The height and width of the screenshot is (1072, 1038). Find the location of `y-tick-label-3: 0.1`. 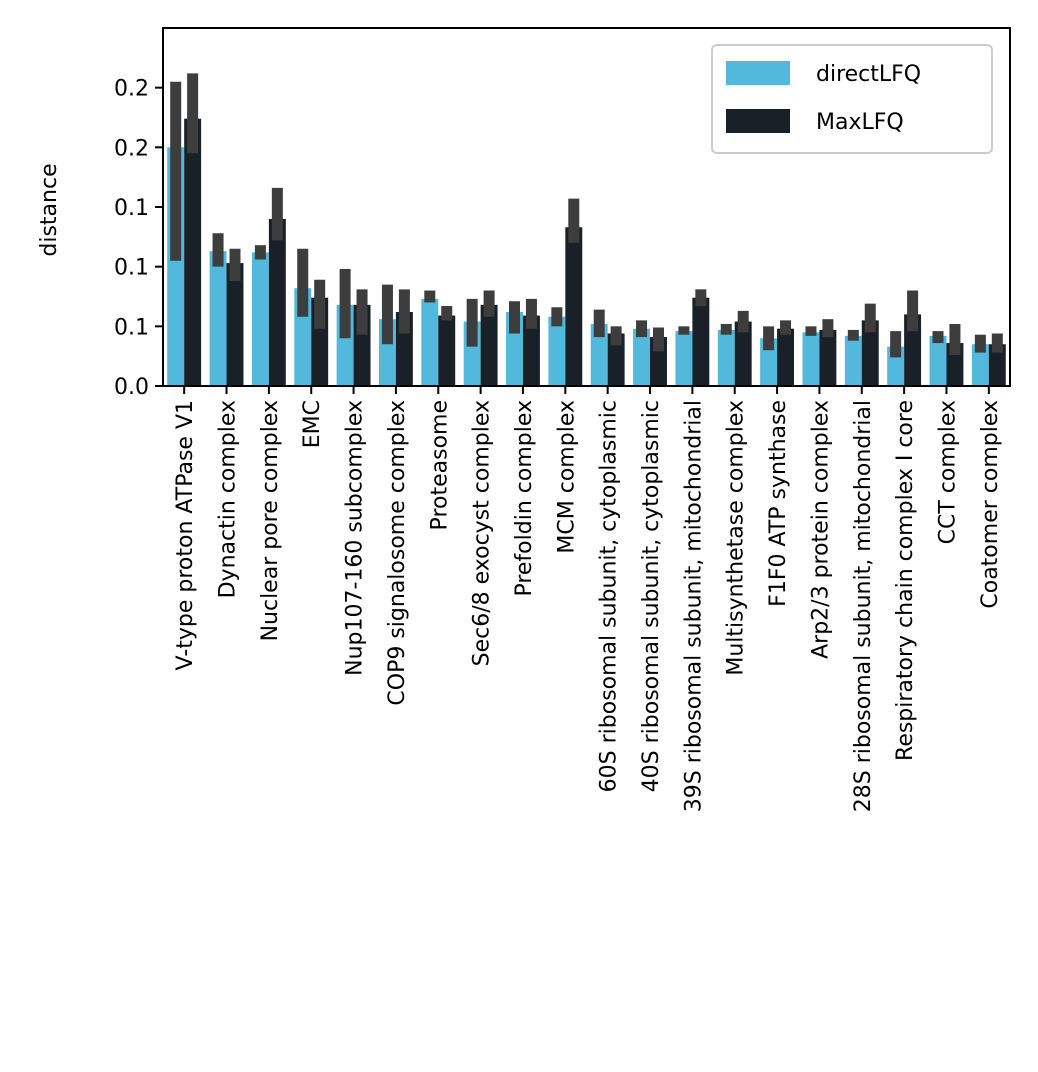

y-tick-label-3: 0.1 is located at coordinates (131, 208).